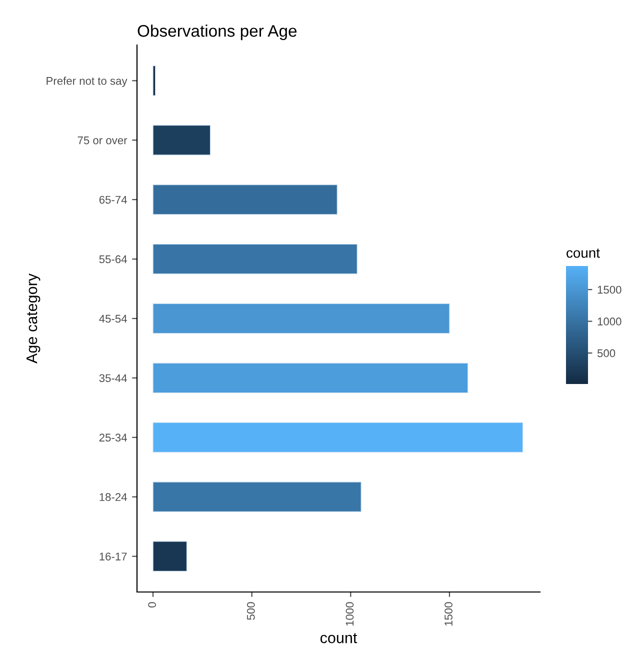  Describe the element at coordinates (610, 322) in the screenshot. I see `color-bar-label: 1000` at that location.